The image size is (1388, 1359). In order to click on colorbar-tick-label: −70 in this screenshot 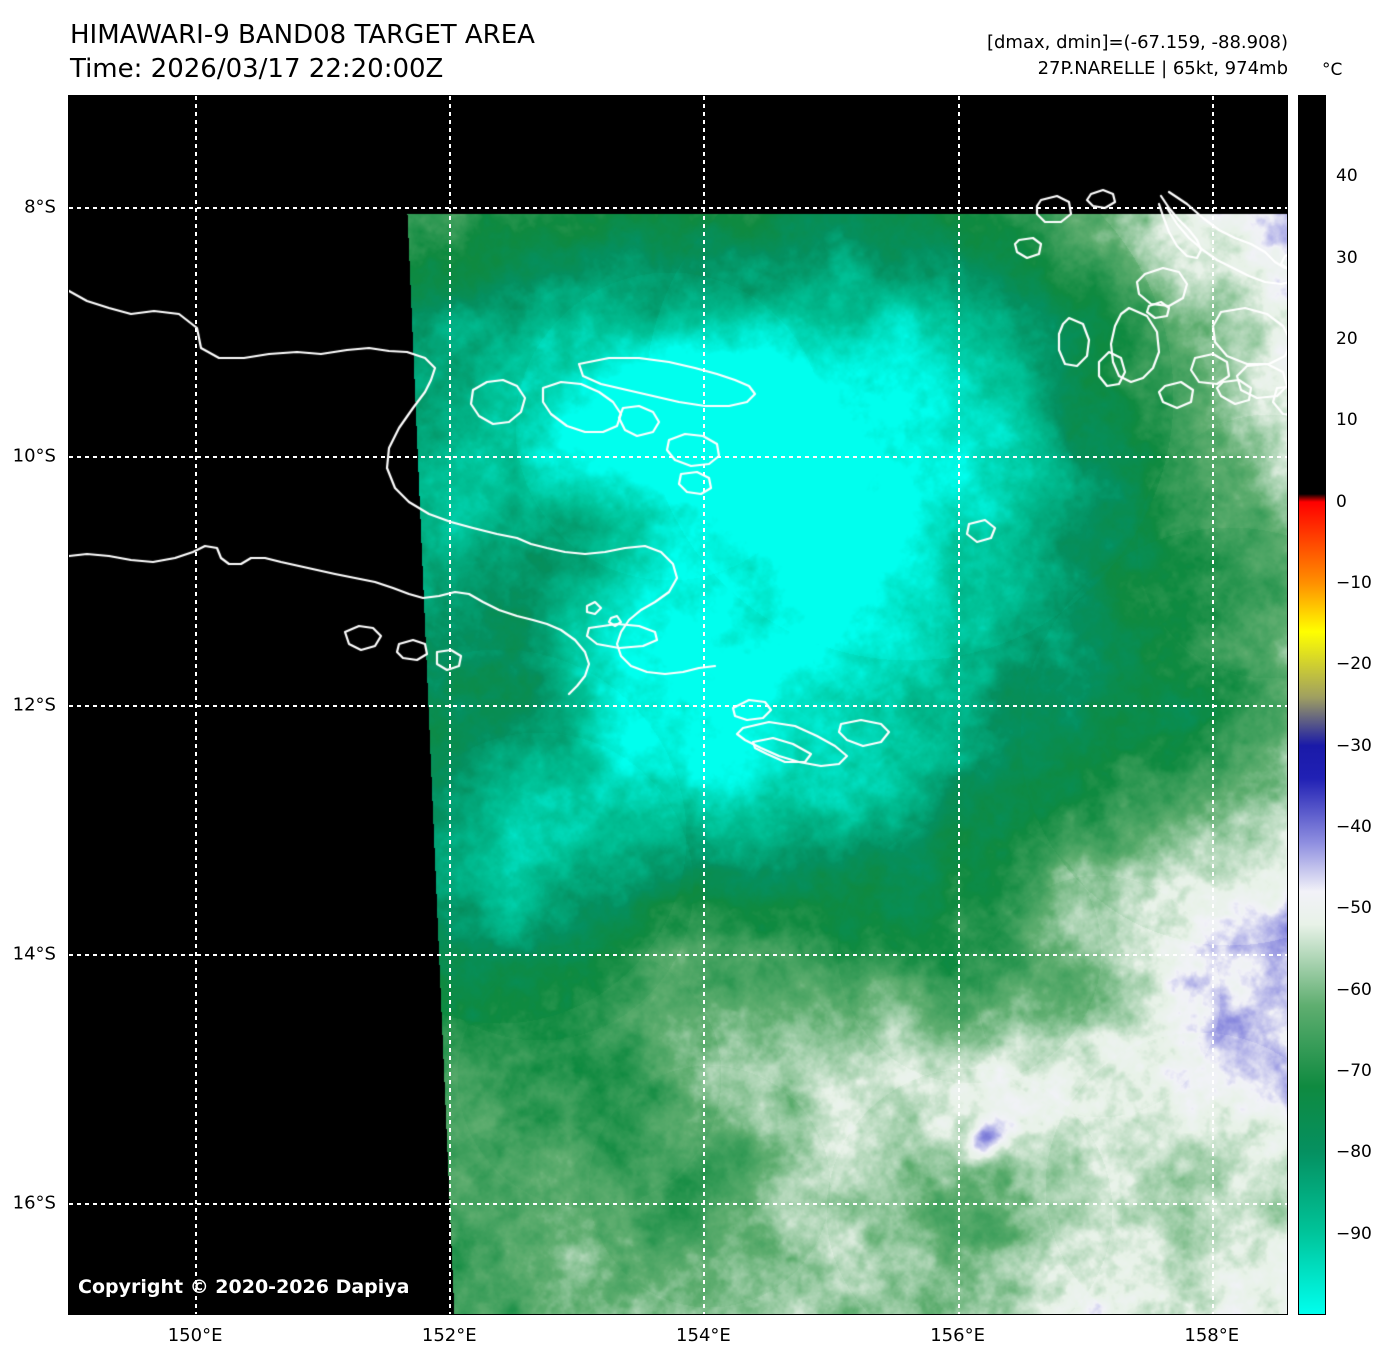, I will do `click(1354, 1071)`.